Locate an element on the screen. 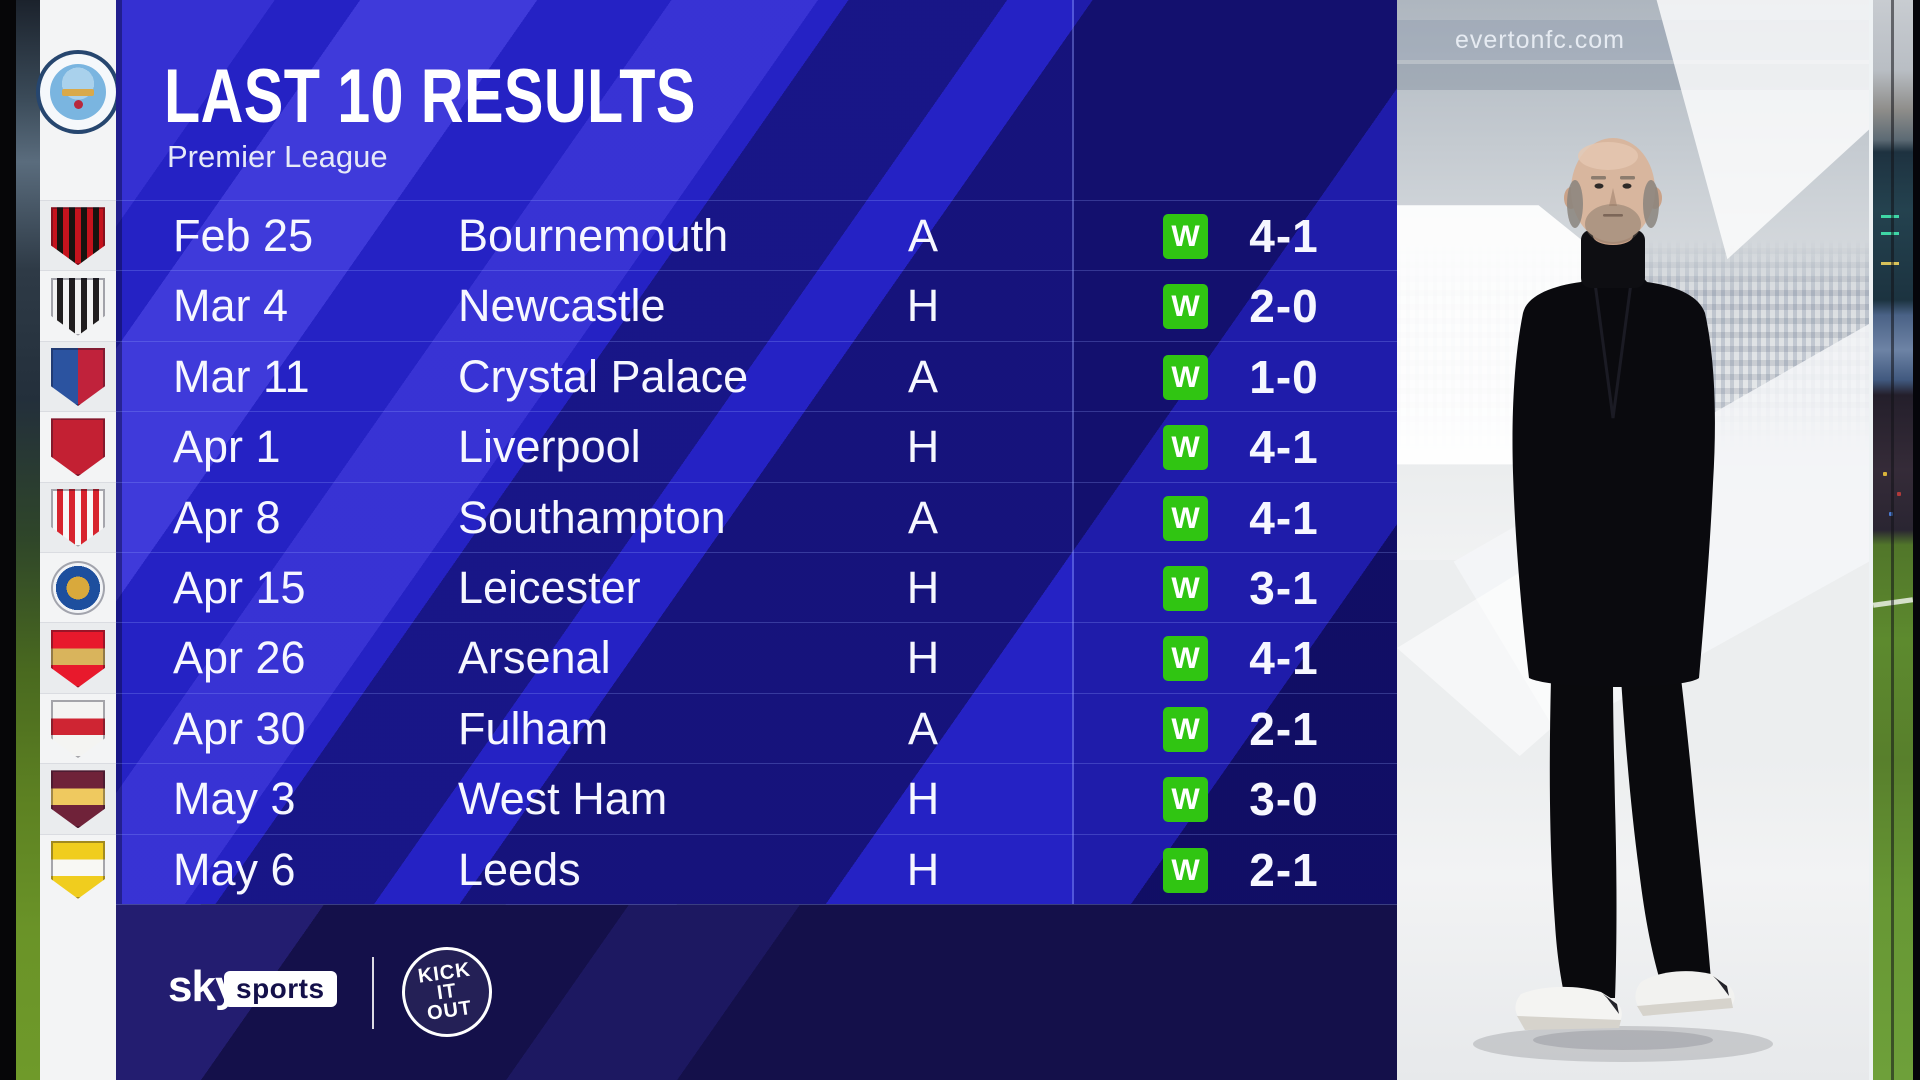 The width and height of the screenshot is (1920, 1080). arsenal-crest-icon is located at coordinates (78, 658).